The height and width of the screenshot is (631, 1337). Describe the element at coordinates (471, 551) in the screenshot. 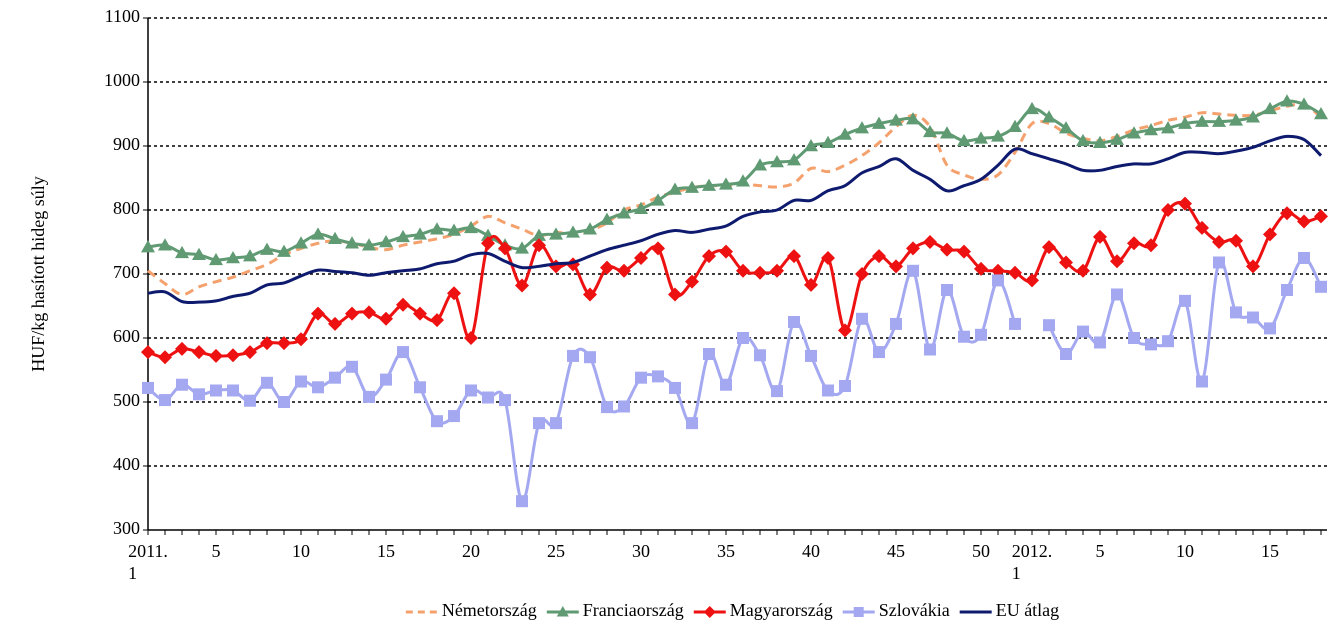

I see `x-tick-label: 20` at that location.